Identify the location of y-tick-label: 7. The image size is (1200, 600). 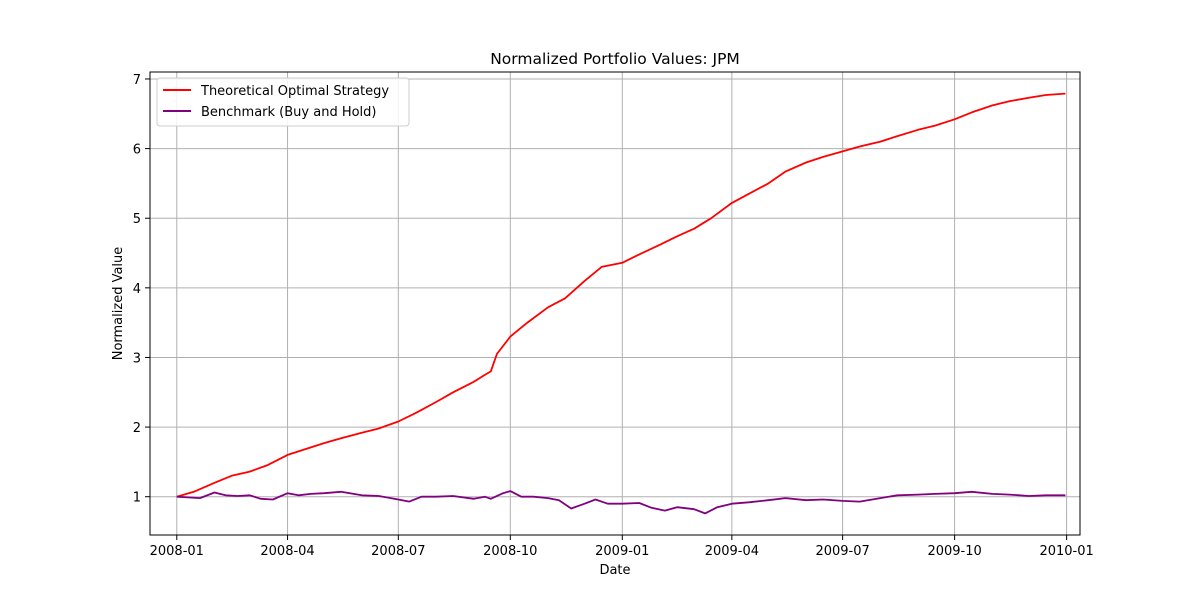
(137, 80).